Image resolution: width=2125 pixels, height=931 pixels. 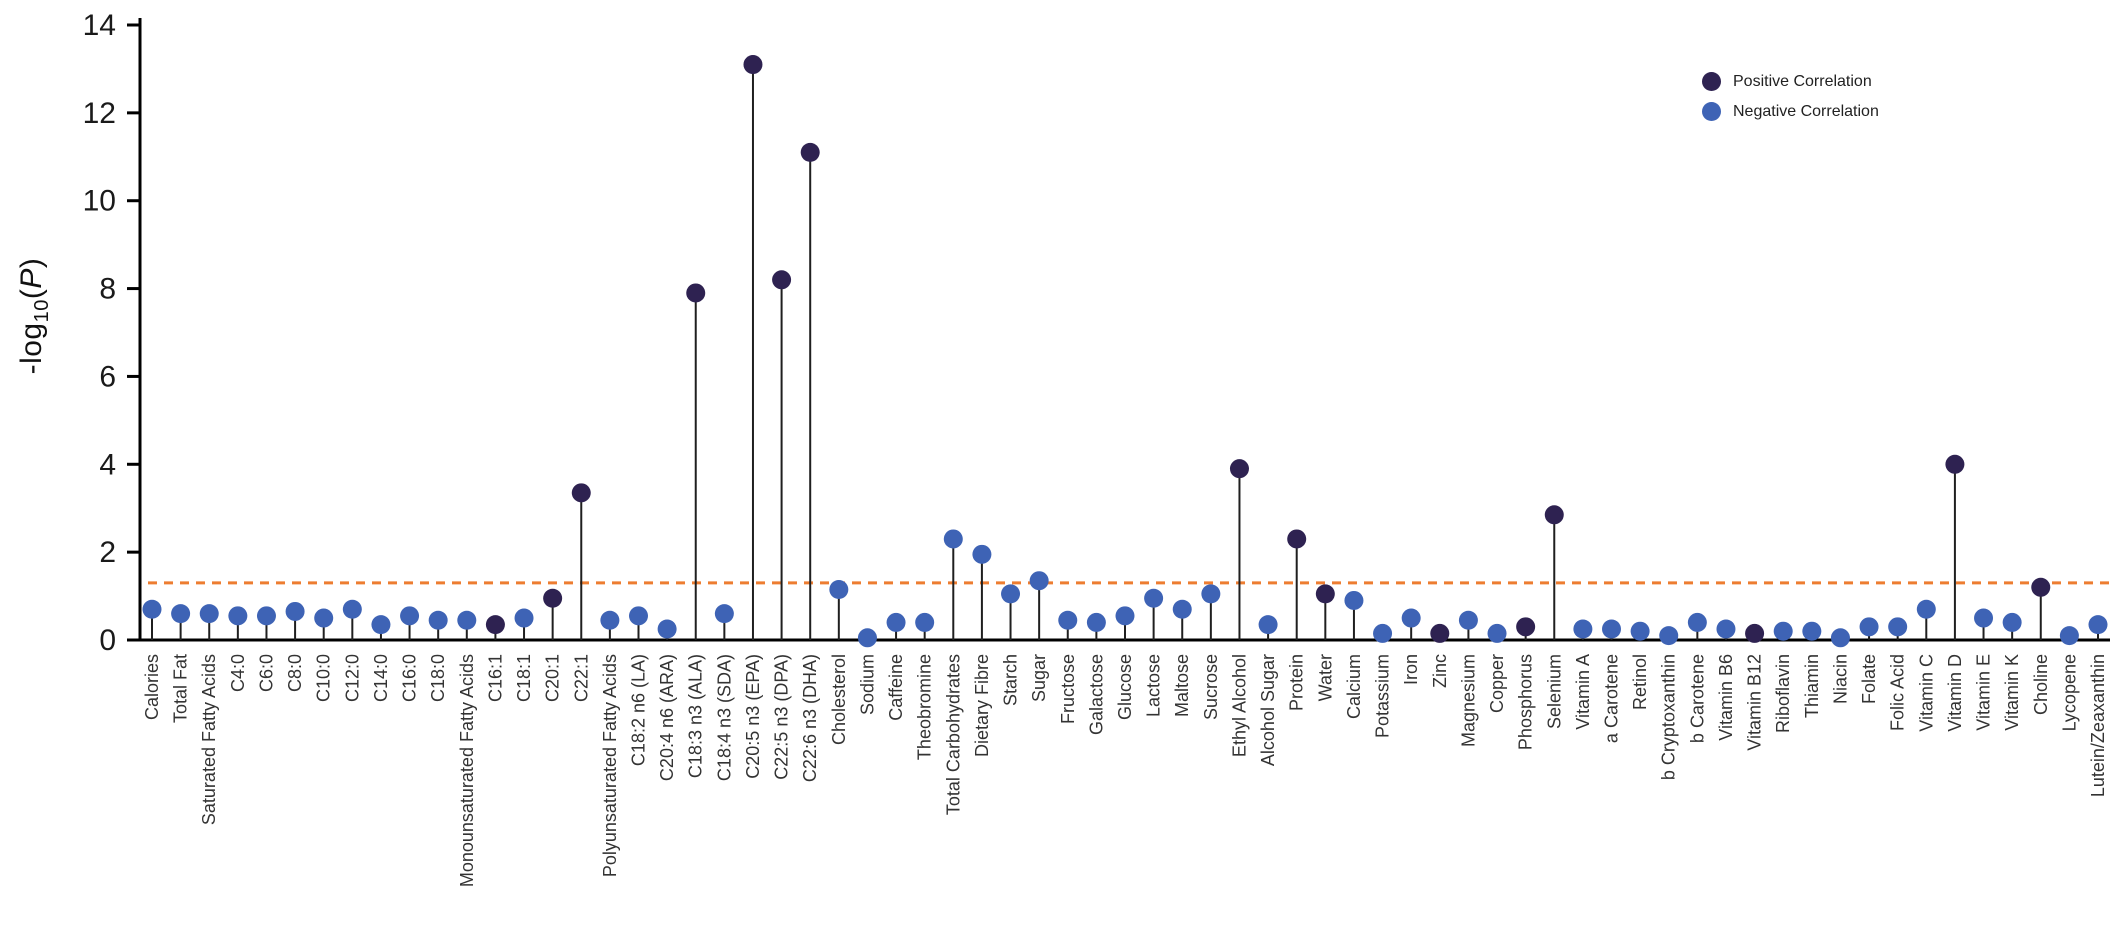 I want to click on category-label: Calcium, so click(x=1354, y=686).